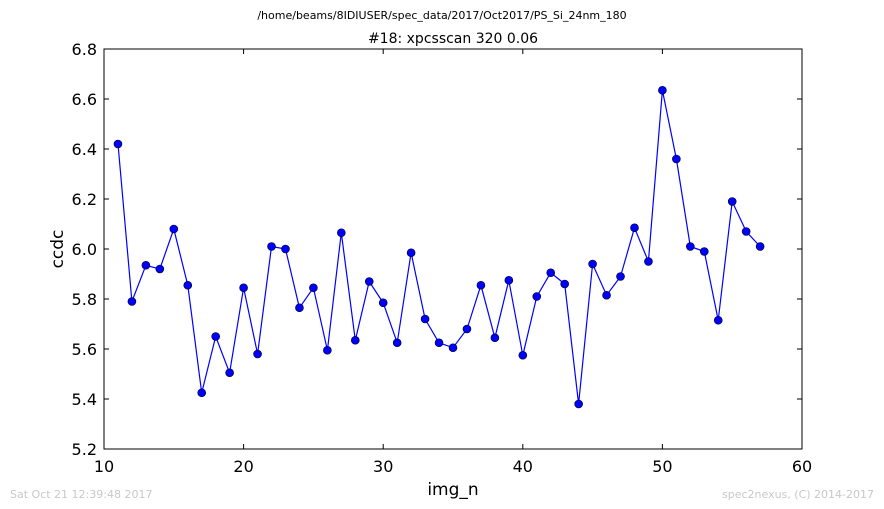 The width and height of the screenshot is (884, 509). What do you see at coordinates (84, 49) in the screenshot?
I see `y-tick-label: 6.8` at bounding box center [84, 49].